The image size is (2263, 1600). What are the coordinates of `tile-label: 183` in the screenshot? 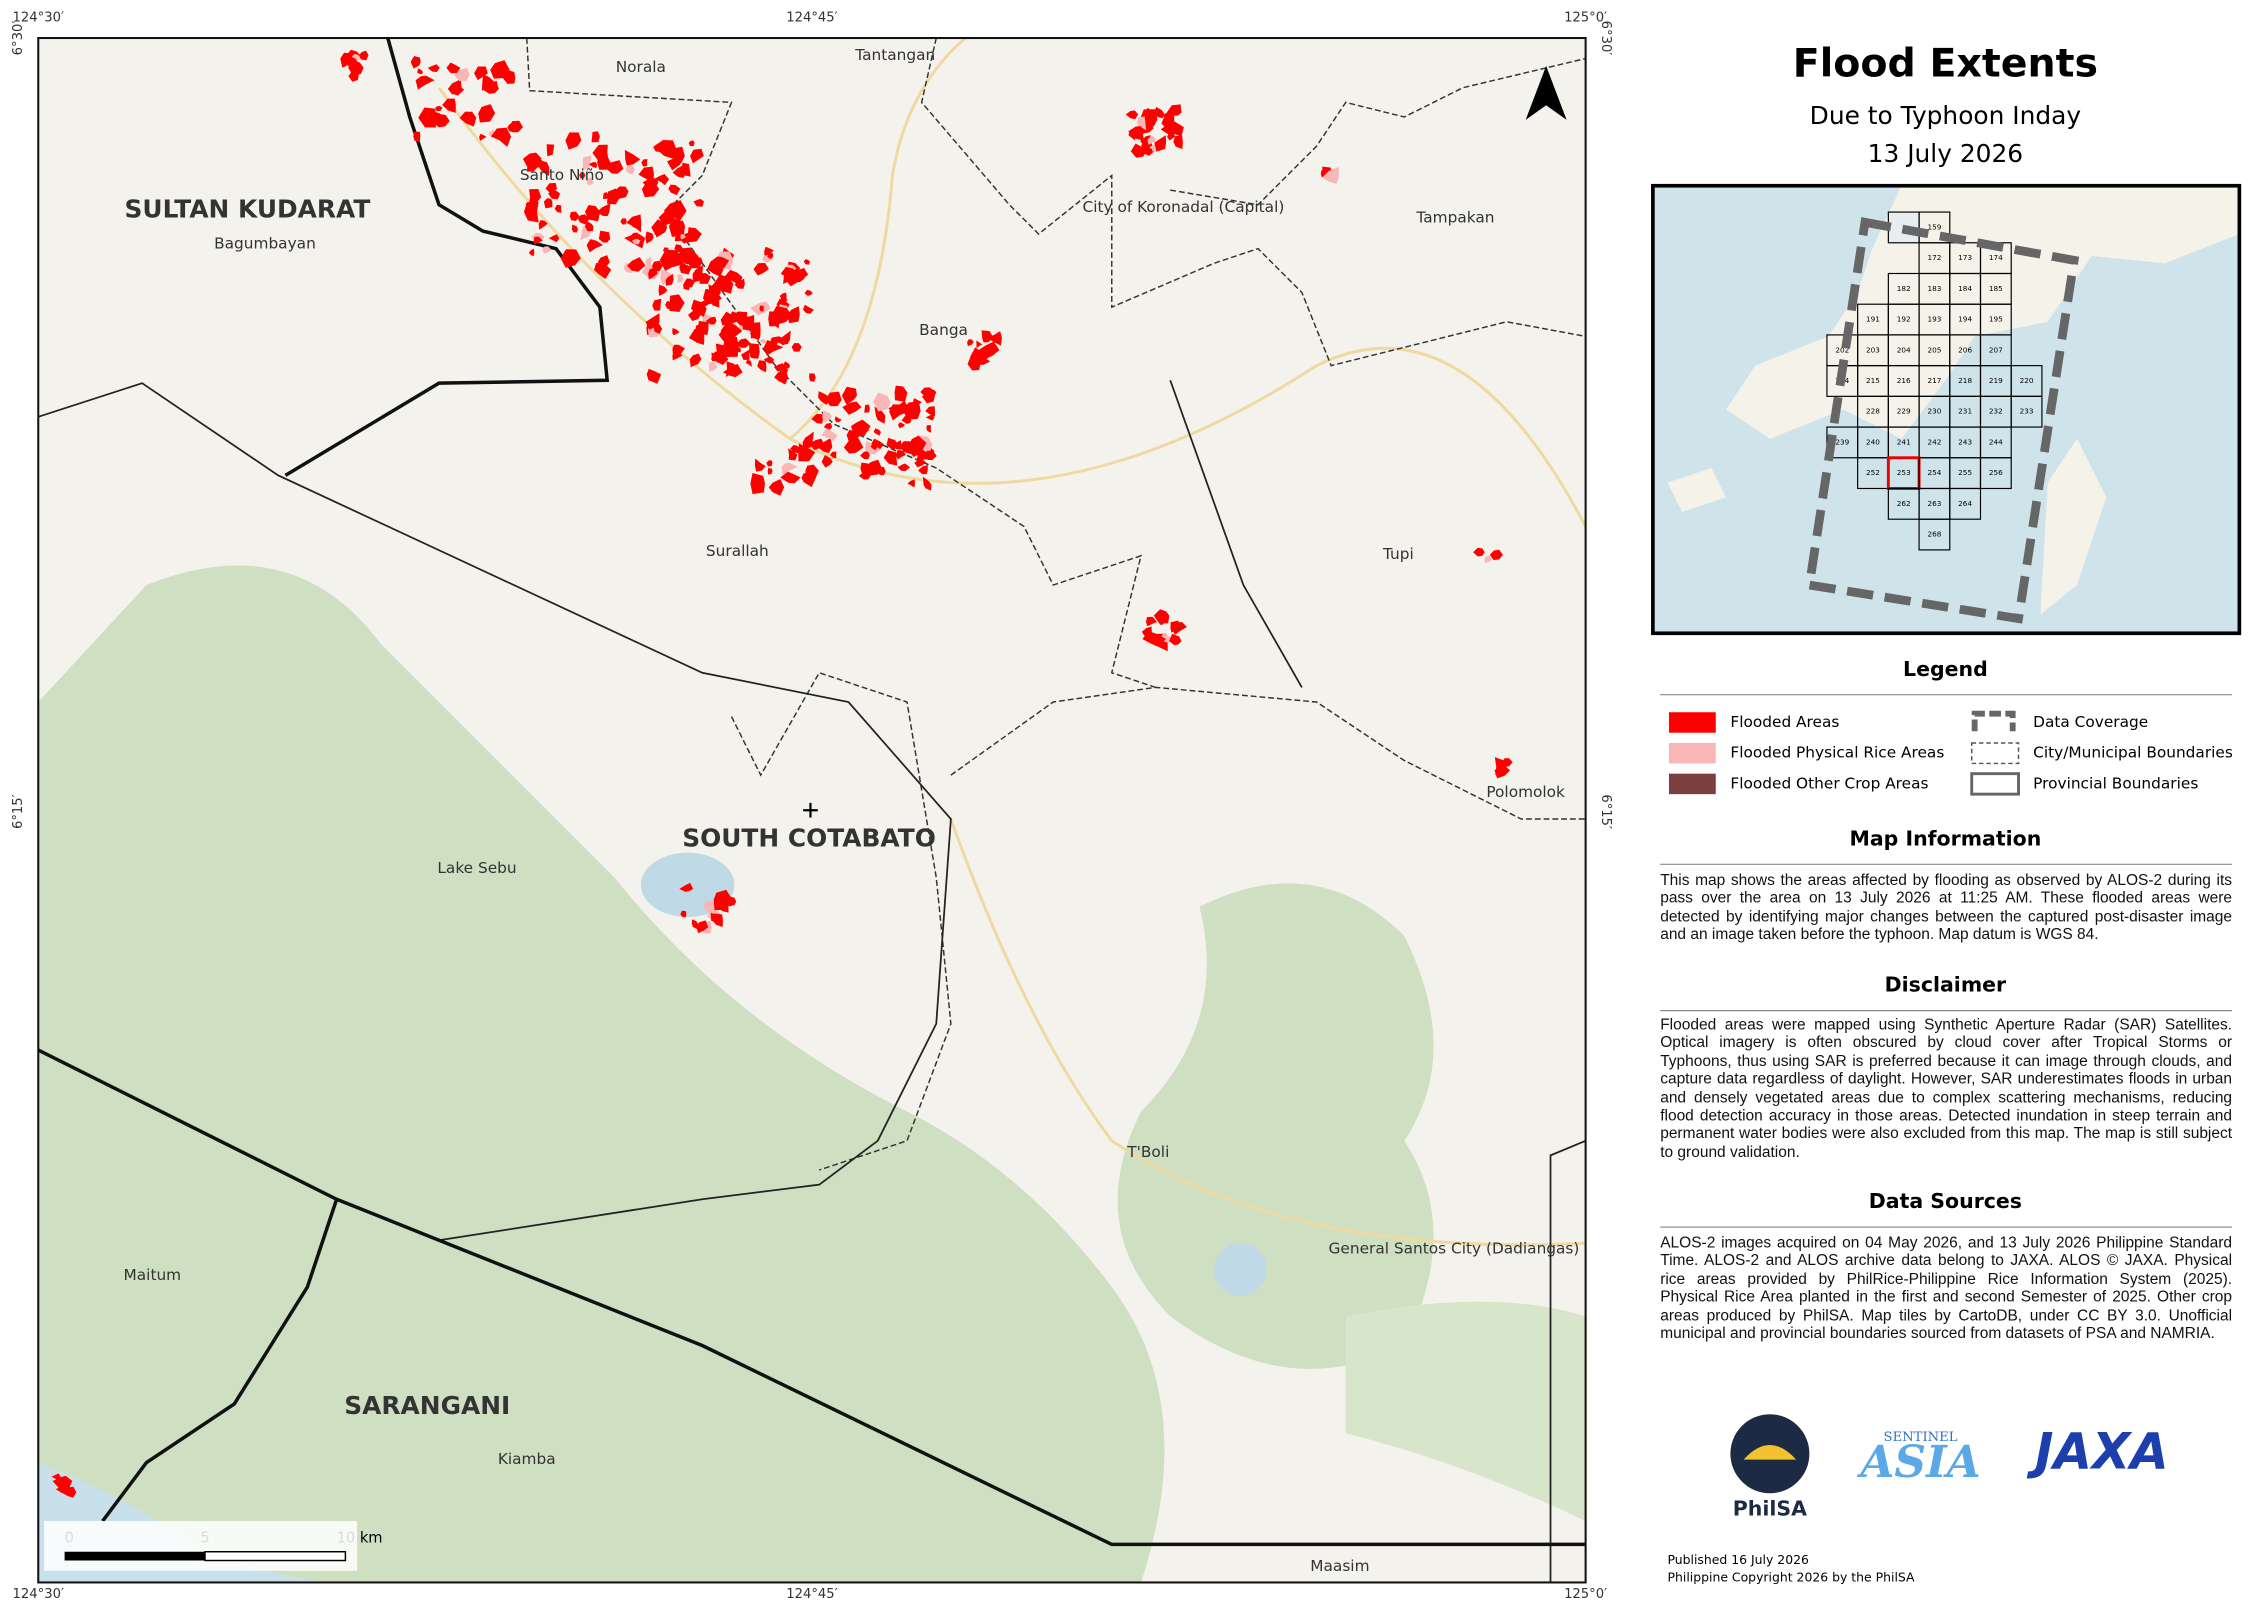 It's located at (1934, 288).